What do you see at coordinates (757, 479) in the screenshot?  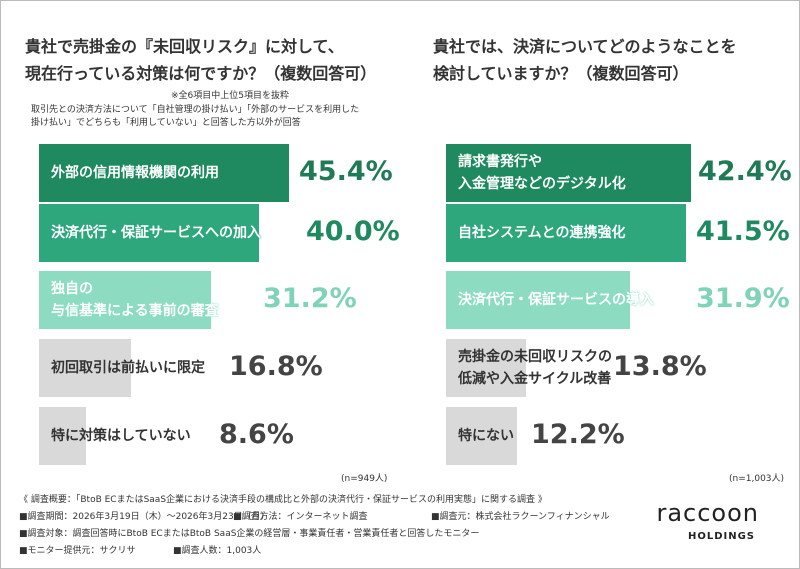 I see `sample-size: (n=1,003人)` at bounding box center [757, 479].